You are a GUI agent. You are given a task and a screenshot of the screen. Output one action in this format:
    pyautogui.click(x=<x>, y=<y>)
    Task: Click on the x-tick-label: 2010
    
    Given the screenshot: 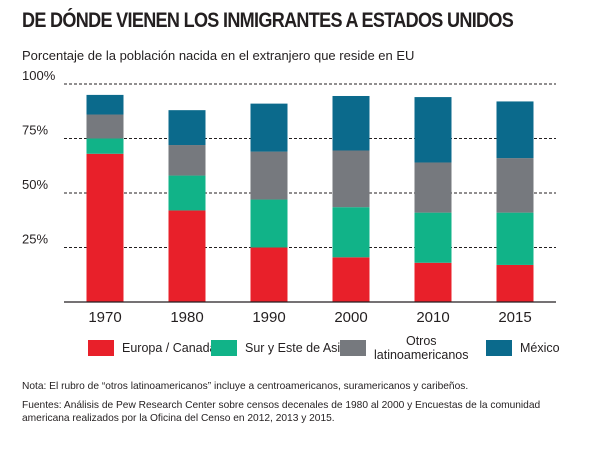 What is the action you would take?
    pyautogui.click(x=432, y=317)
    